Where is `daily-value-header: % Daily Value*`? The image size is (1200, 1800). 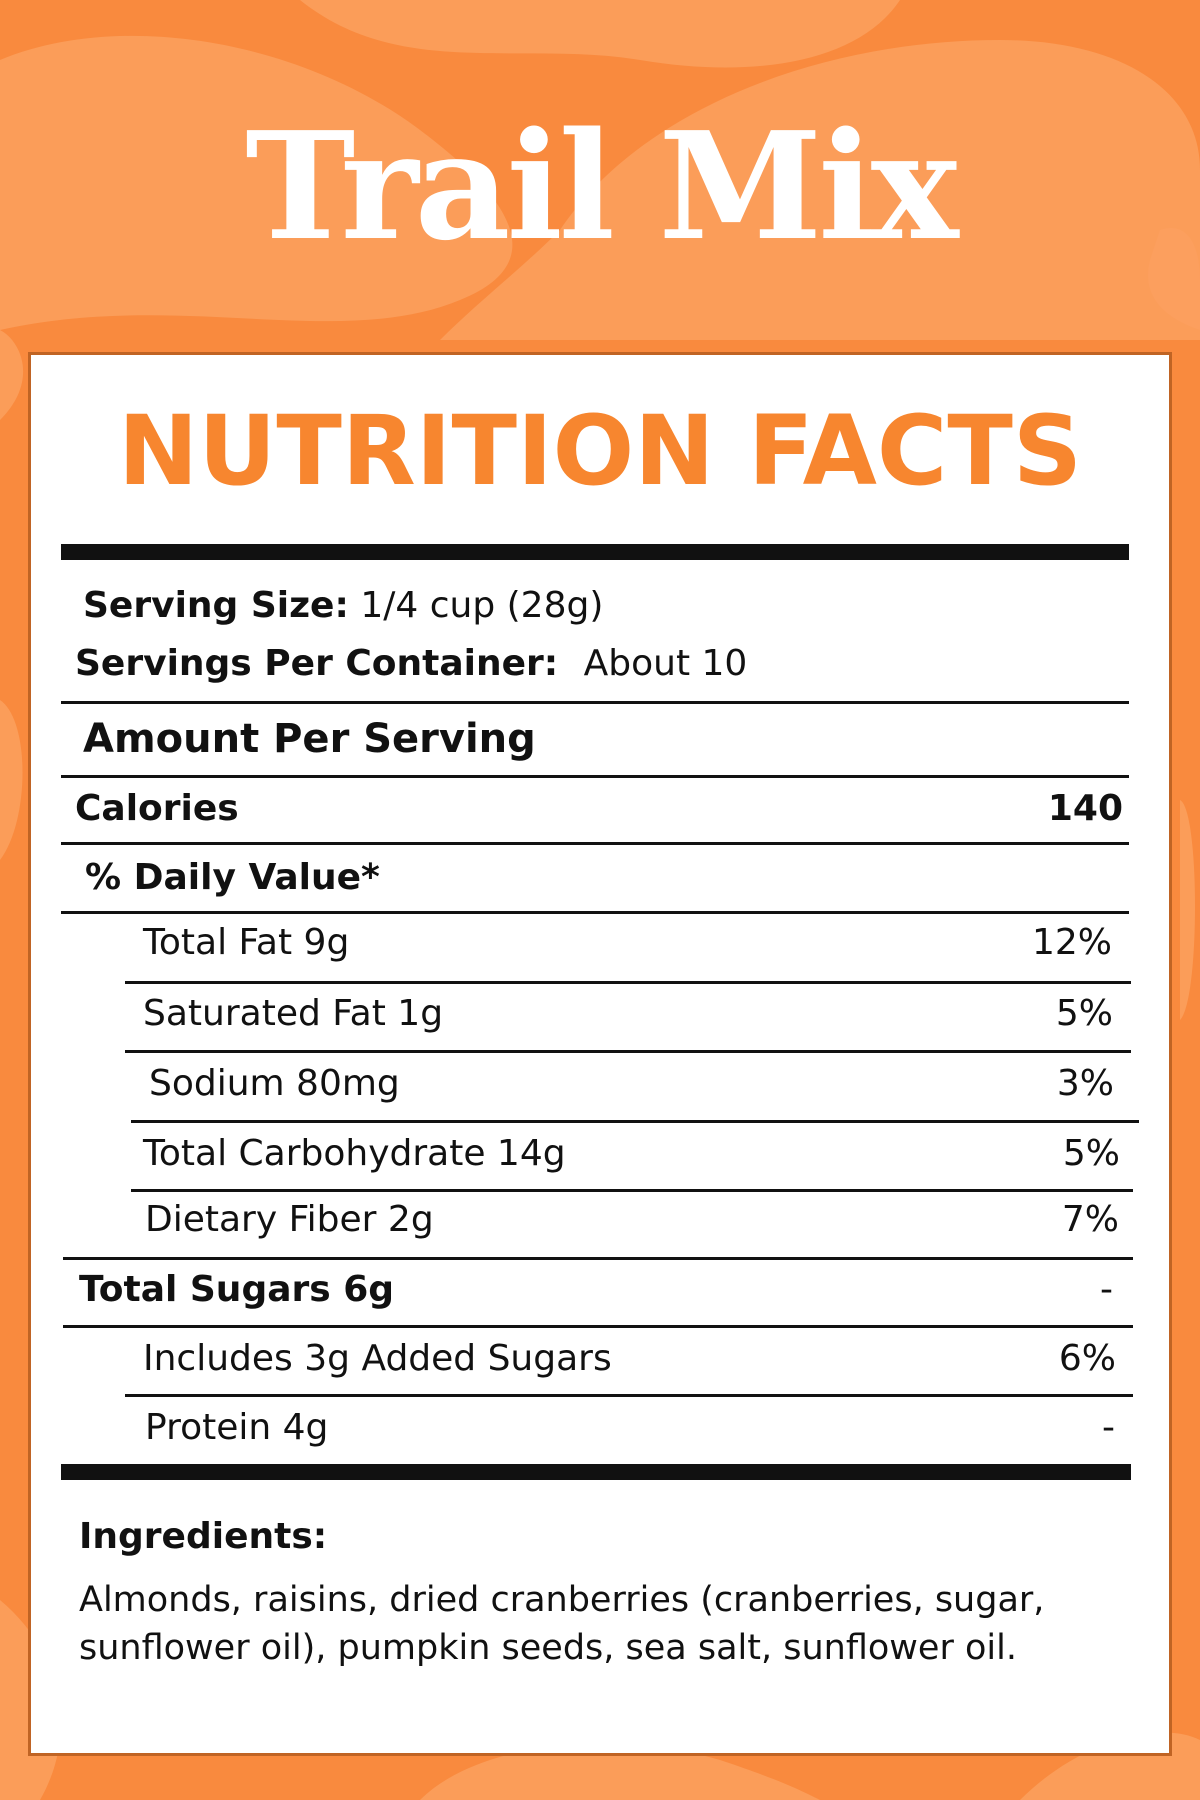
daily-value-header: % Daily Value* is located at coordinates (232, 877).